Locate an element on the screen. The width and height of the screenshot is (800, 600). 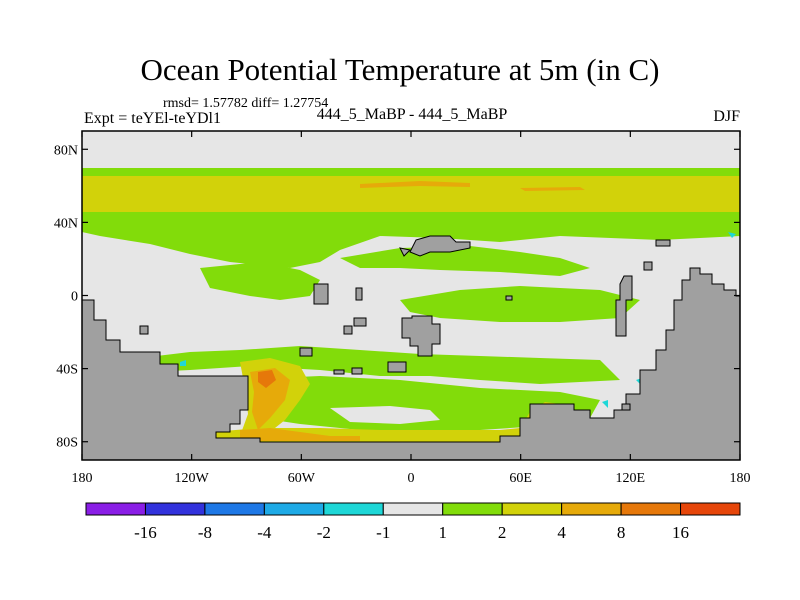
colorbar-level-label: 1 is located at coordinates (442, 532).